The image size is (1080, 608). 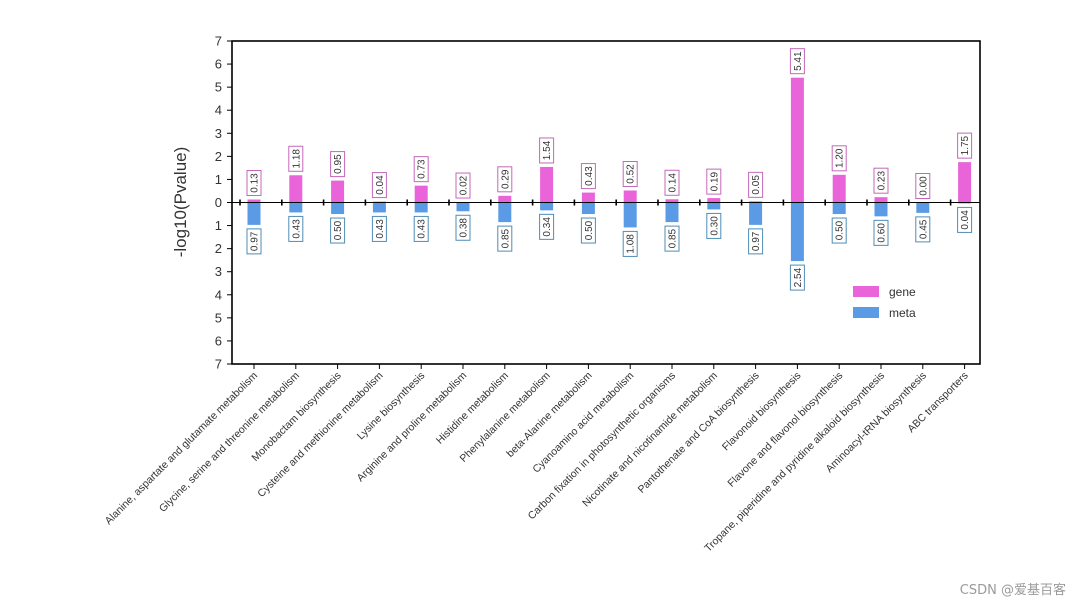 I want to click on gene-value-label: 0.95, so click(x=338, y=164).